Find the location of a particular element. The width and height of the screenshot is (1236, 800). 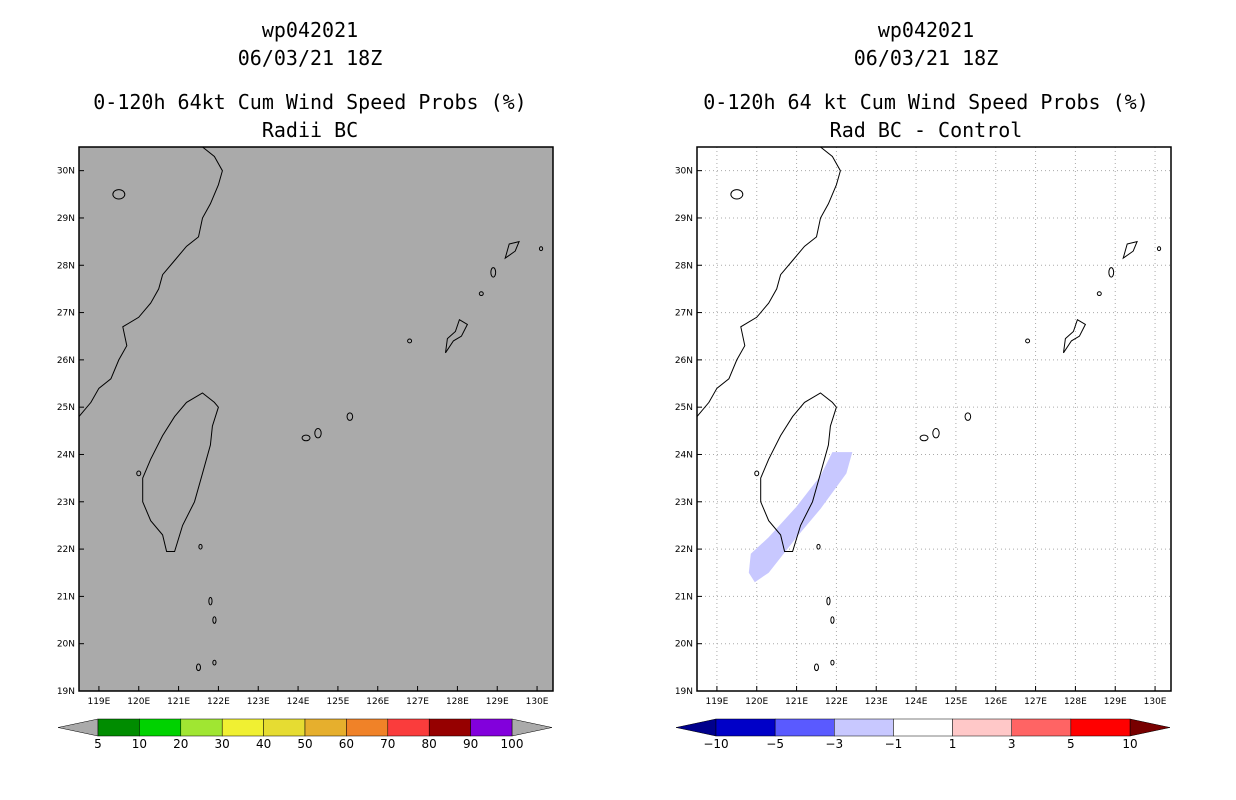

lon-tick-label: 126E is located at coordinates (995, 702).